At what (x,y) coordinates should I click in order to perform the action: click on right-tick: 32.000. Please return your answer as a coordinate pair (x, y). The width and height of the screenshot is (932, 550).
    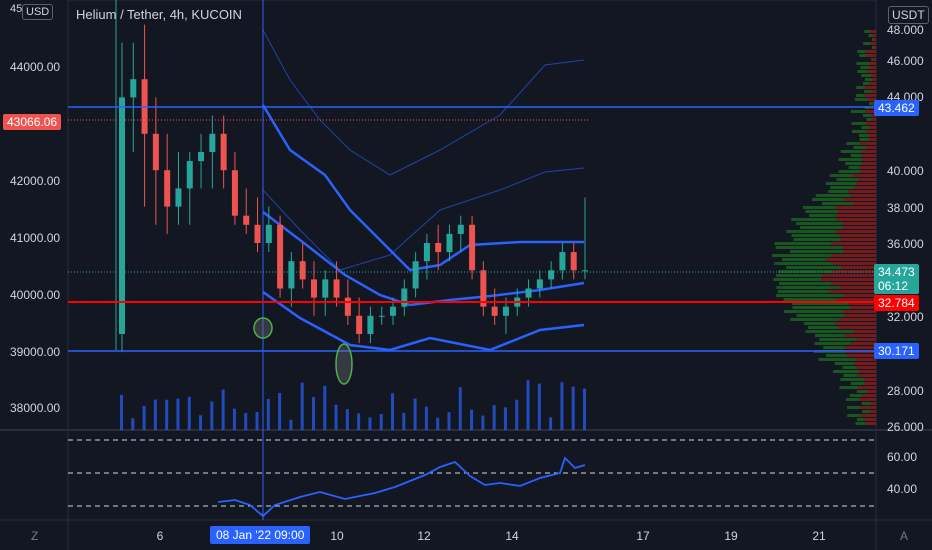
    Looking at the image, I should click on (905, 317).